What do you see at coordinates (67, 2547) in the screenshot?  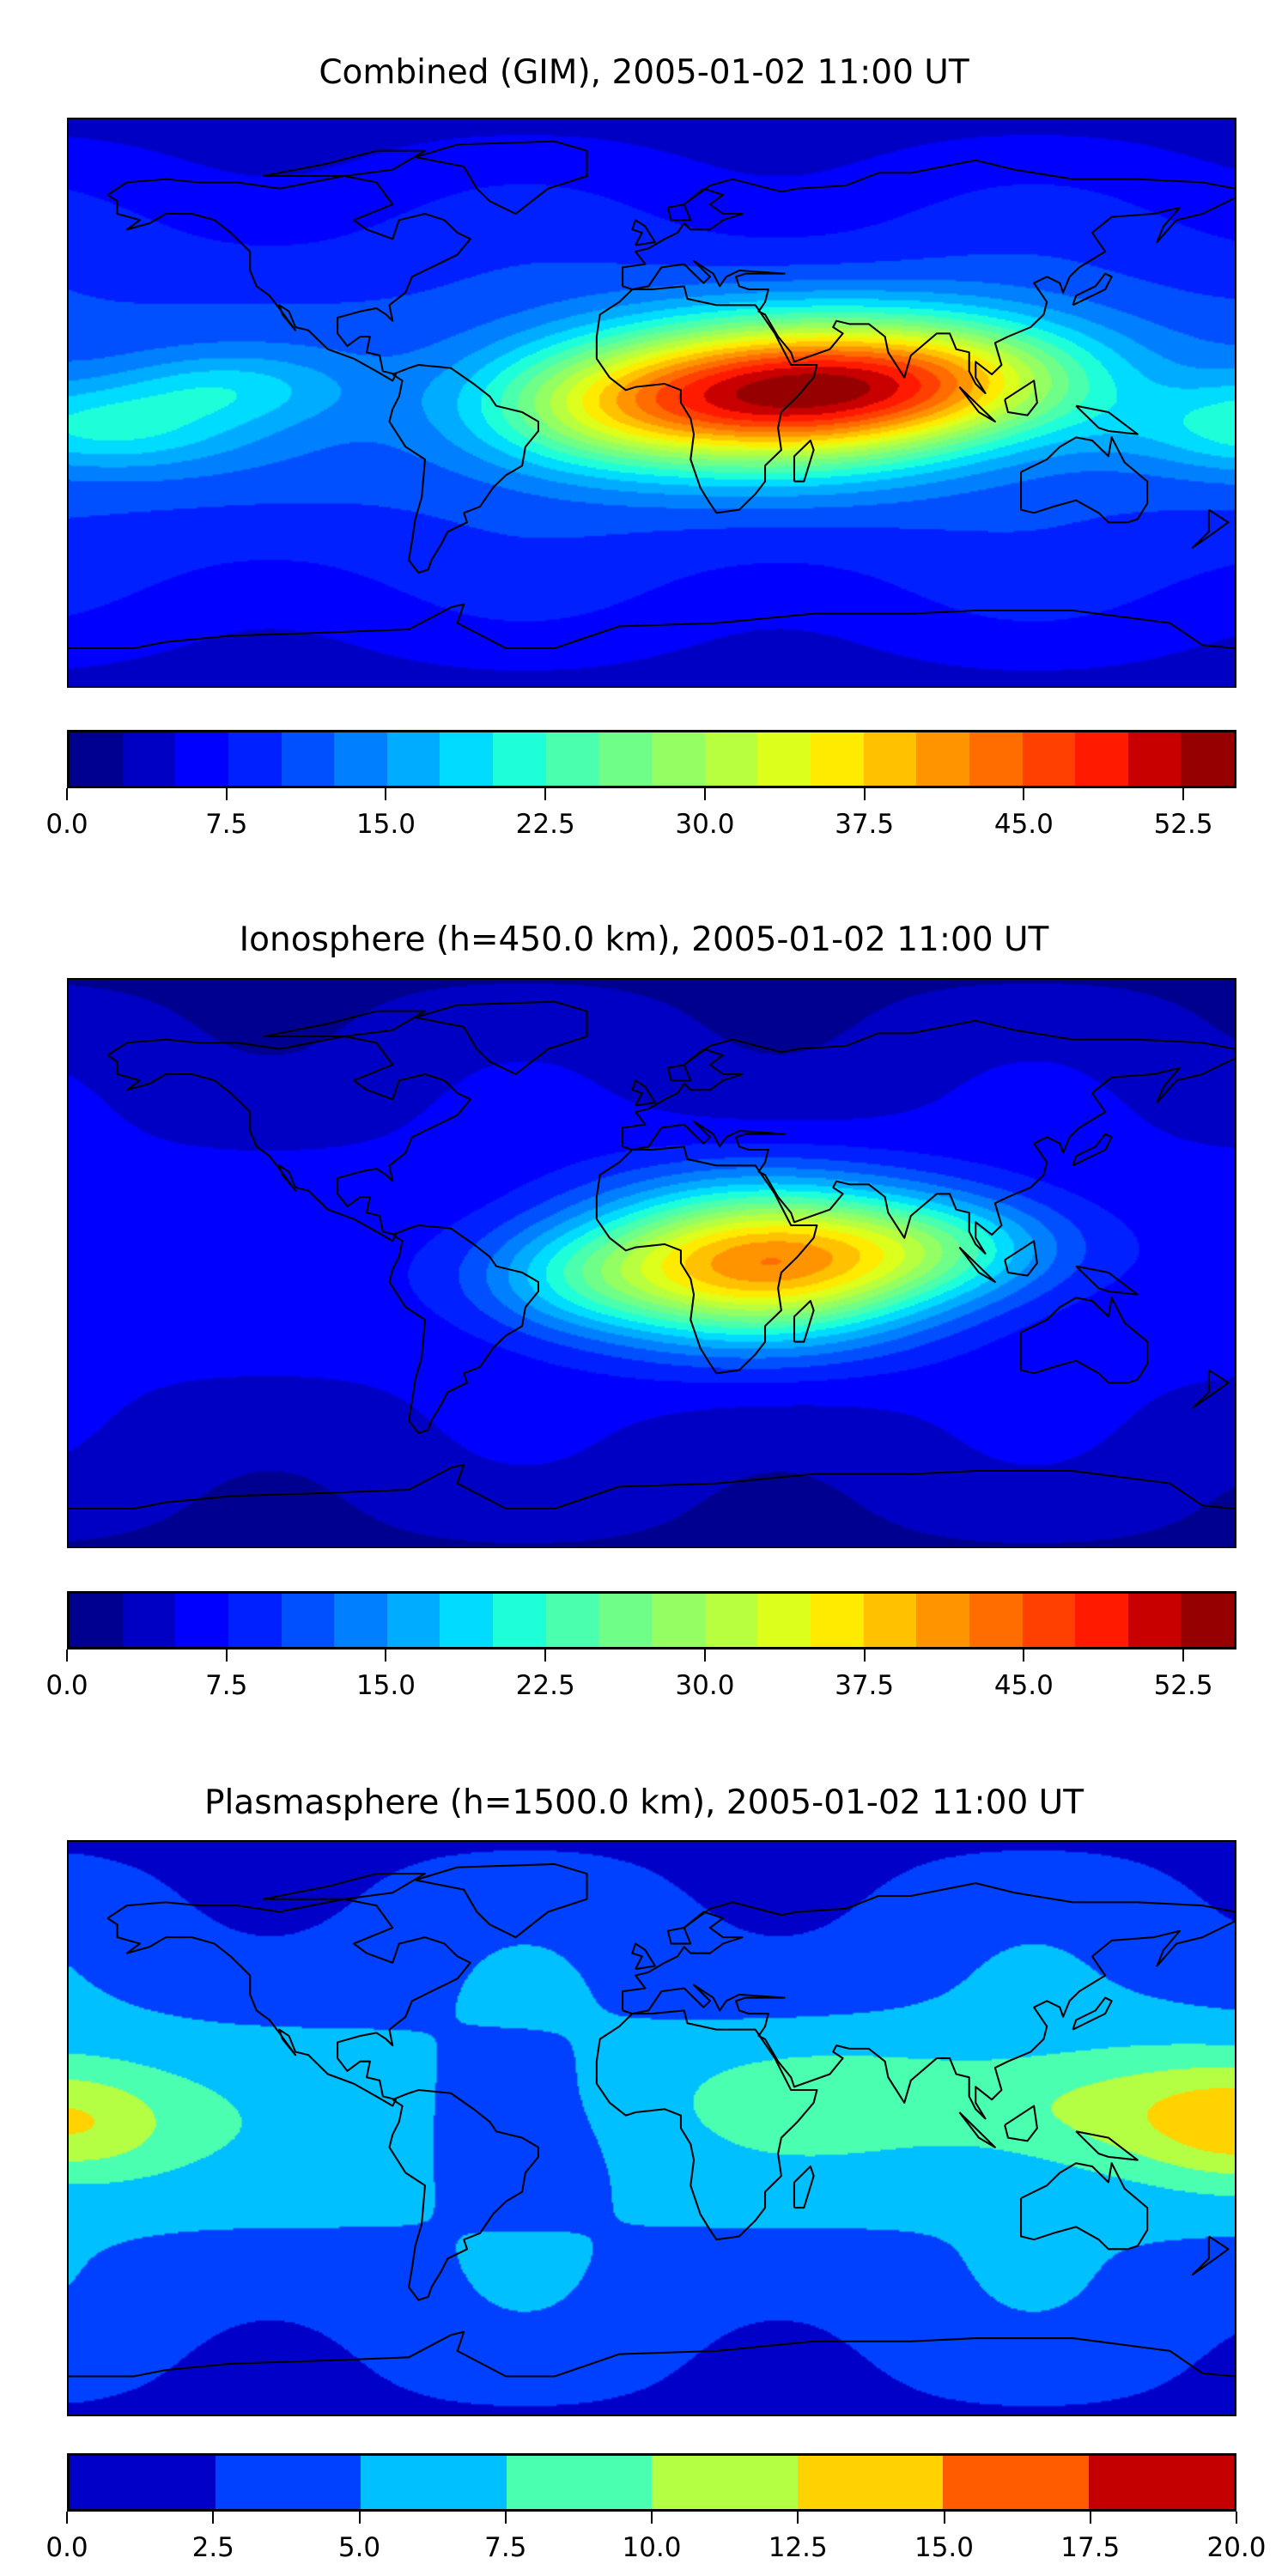 I see `colorbar-tick-label: 0.0` at bounding box center [67, 2547].